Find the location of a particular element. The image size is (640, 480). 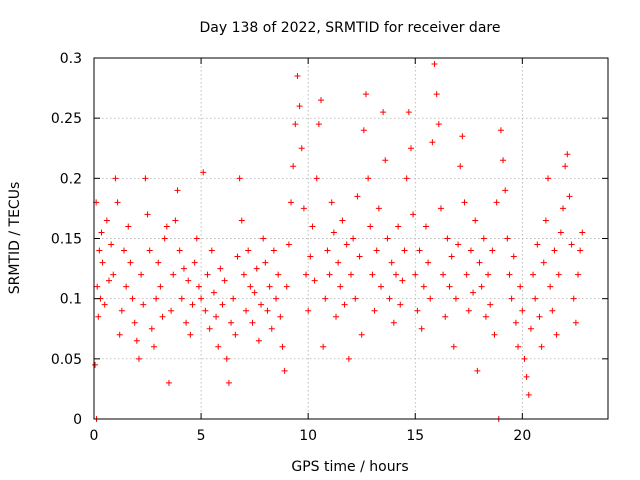

y-tick-labels: 0 0.05 0.1 0.15 0.2 0.25 0.3 is located at coordinates (66, 239).